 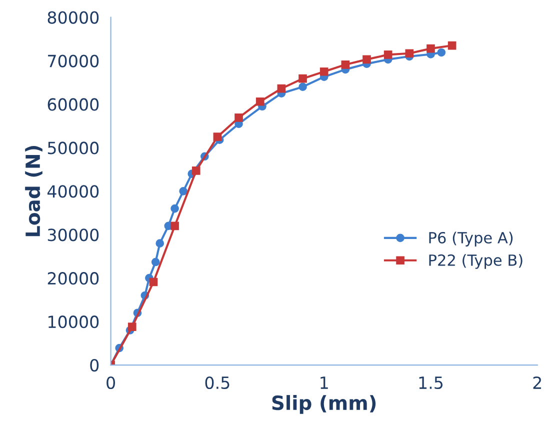 What do you see at coordinates (431, 383) in the screenshot?
I see `x-tick-label: 1.5` at bounding box center [431, 383].